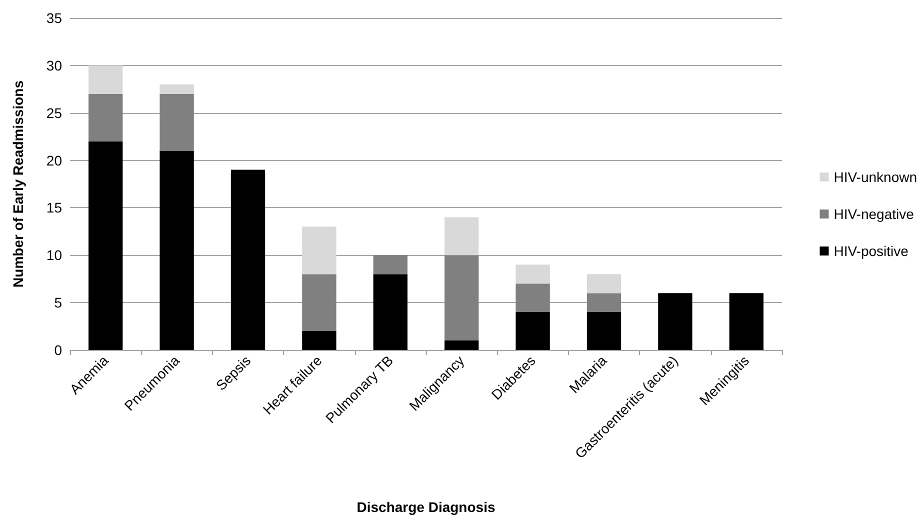 This screenshot has height=520, width=922. I want to click on y-axis-title: Number of Early Readmissions, so click(18, 184).